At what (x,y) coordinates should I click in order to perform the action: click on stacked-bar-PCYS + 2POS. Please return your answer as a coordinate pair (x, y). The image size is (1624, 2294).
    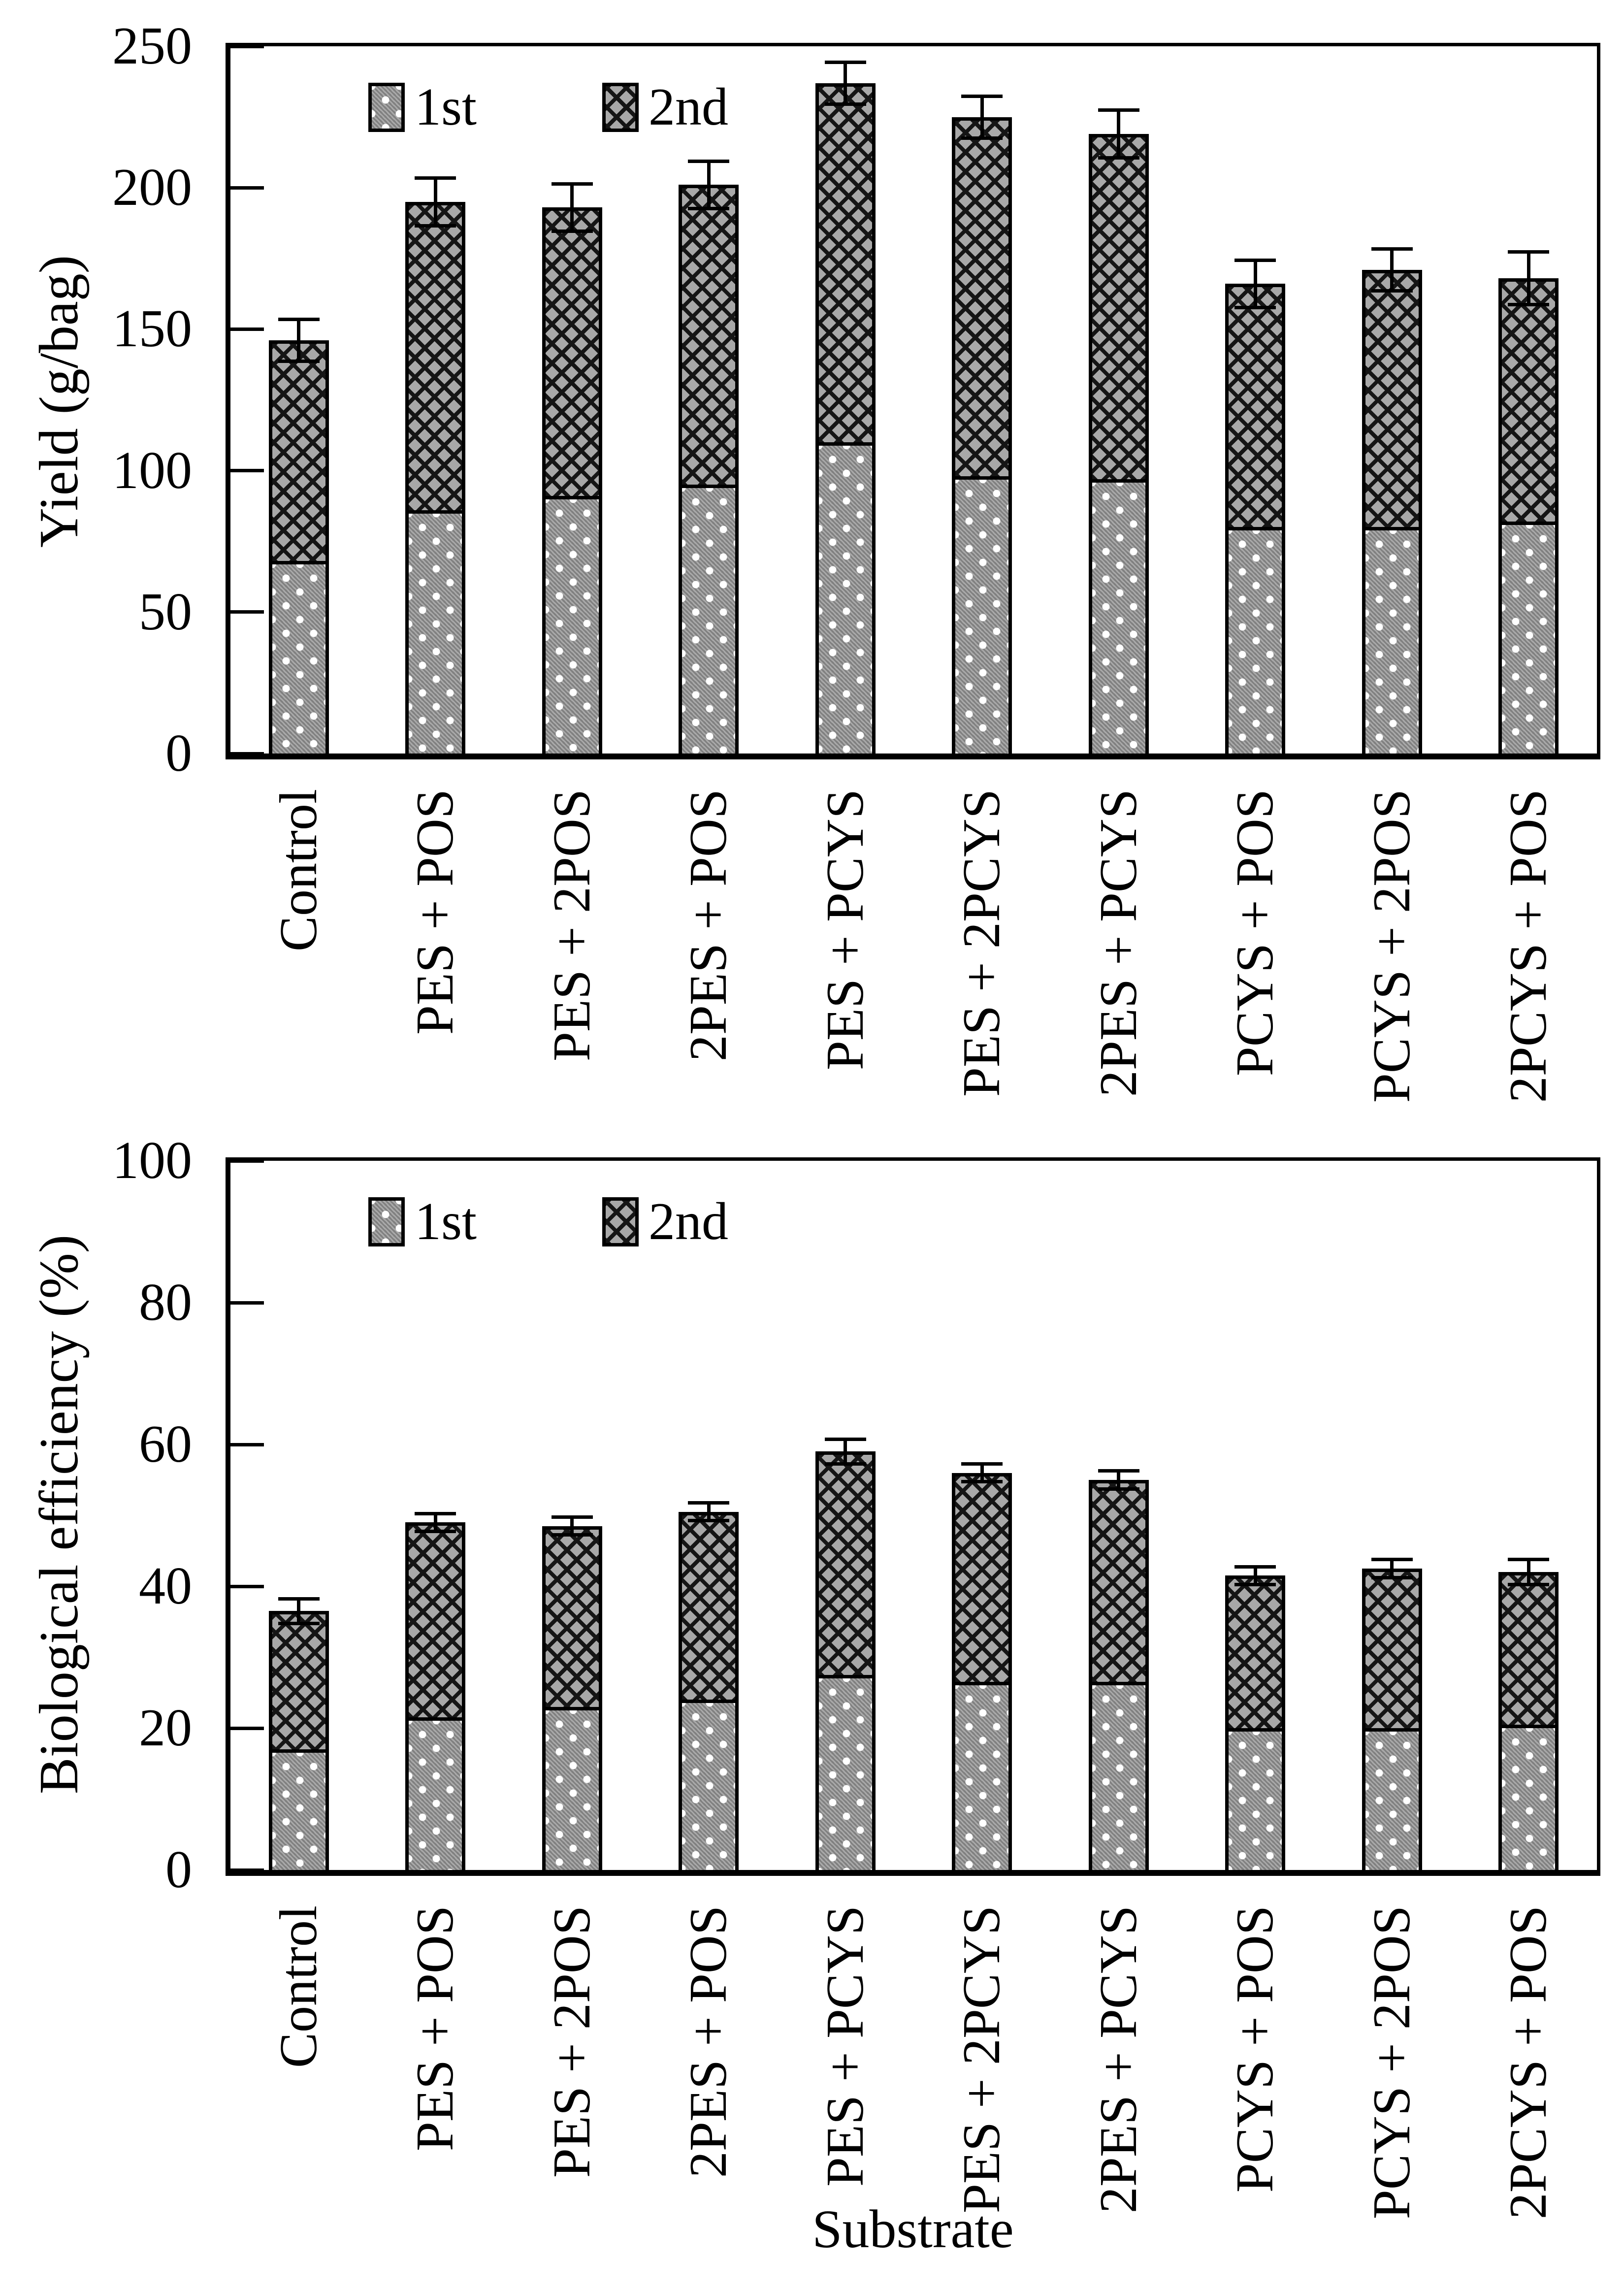
    Looking at the image, I should click on (1392, 512).